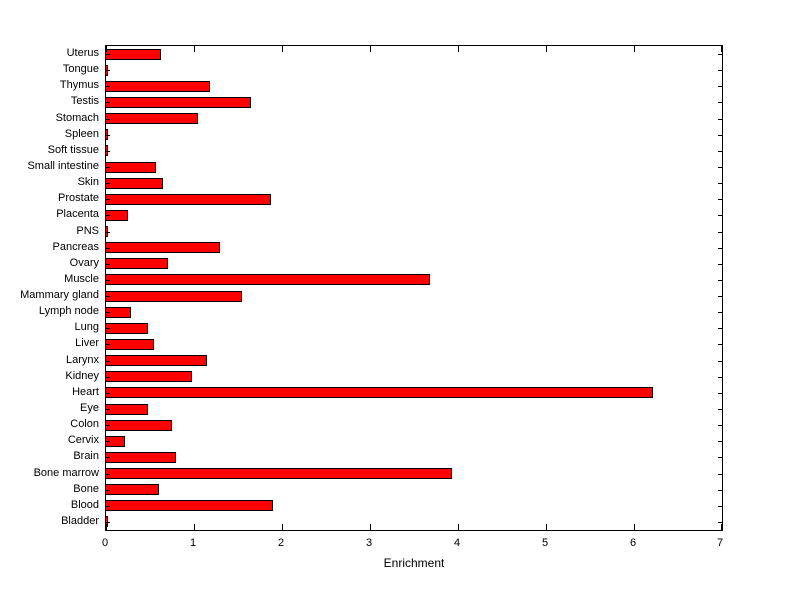 This screenshot has width=800, height=599. I want to click on y-tick-label: Liver, so click(87, 343).